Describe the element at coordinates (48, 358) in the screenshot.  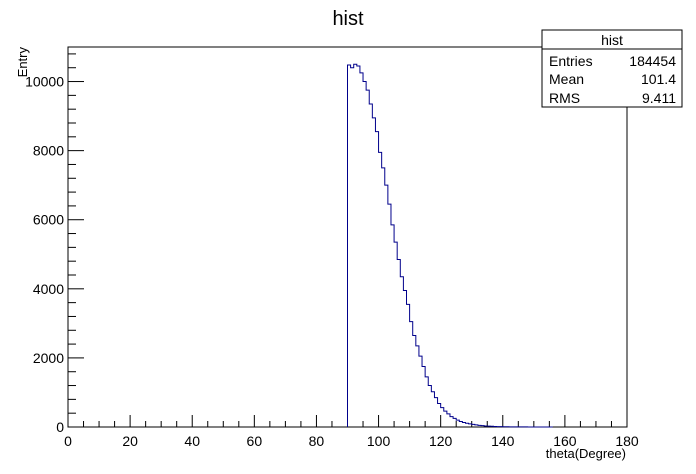
I see `y-tick-label: 2000` at that location.